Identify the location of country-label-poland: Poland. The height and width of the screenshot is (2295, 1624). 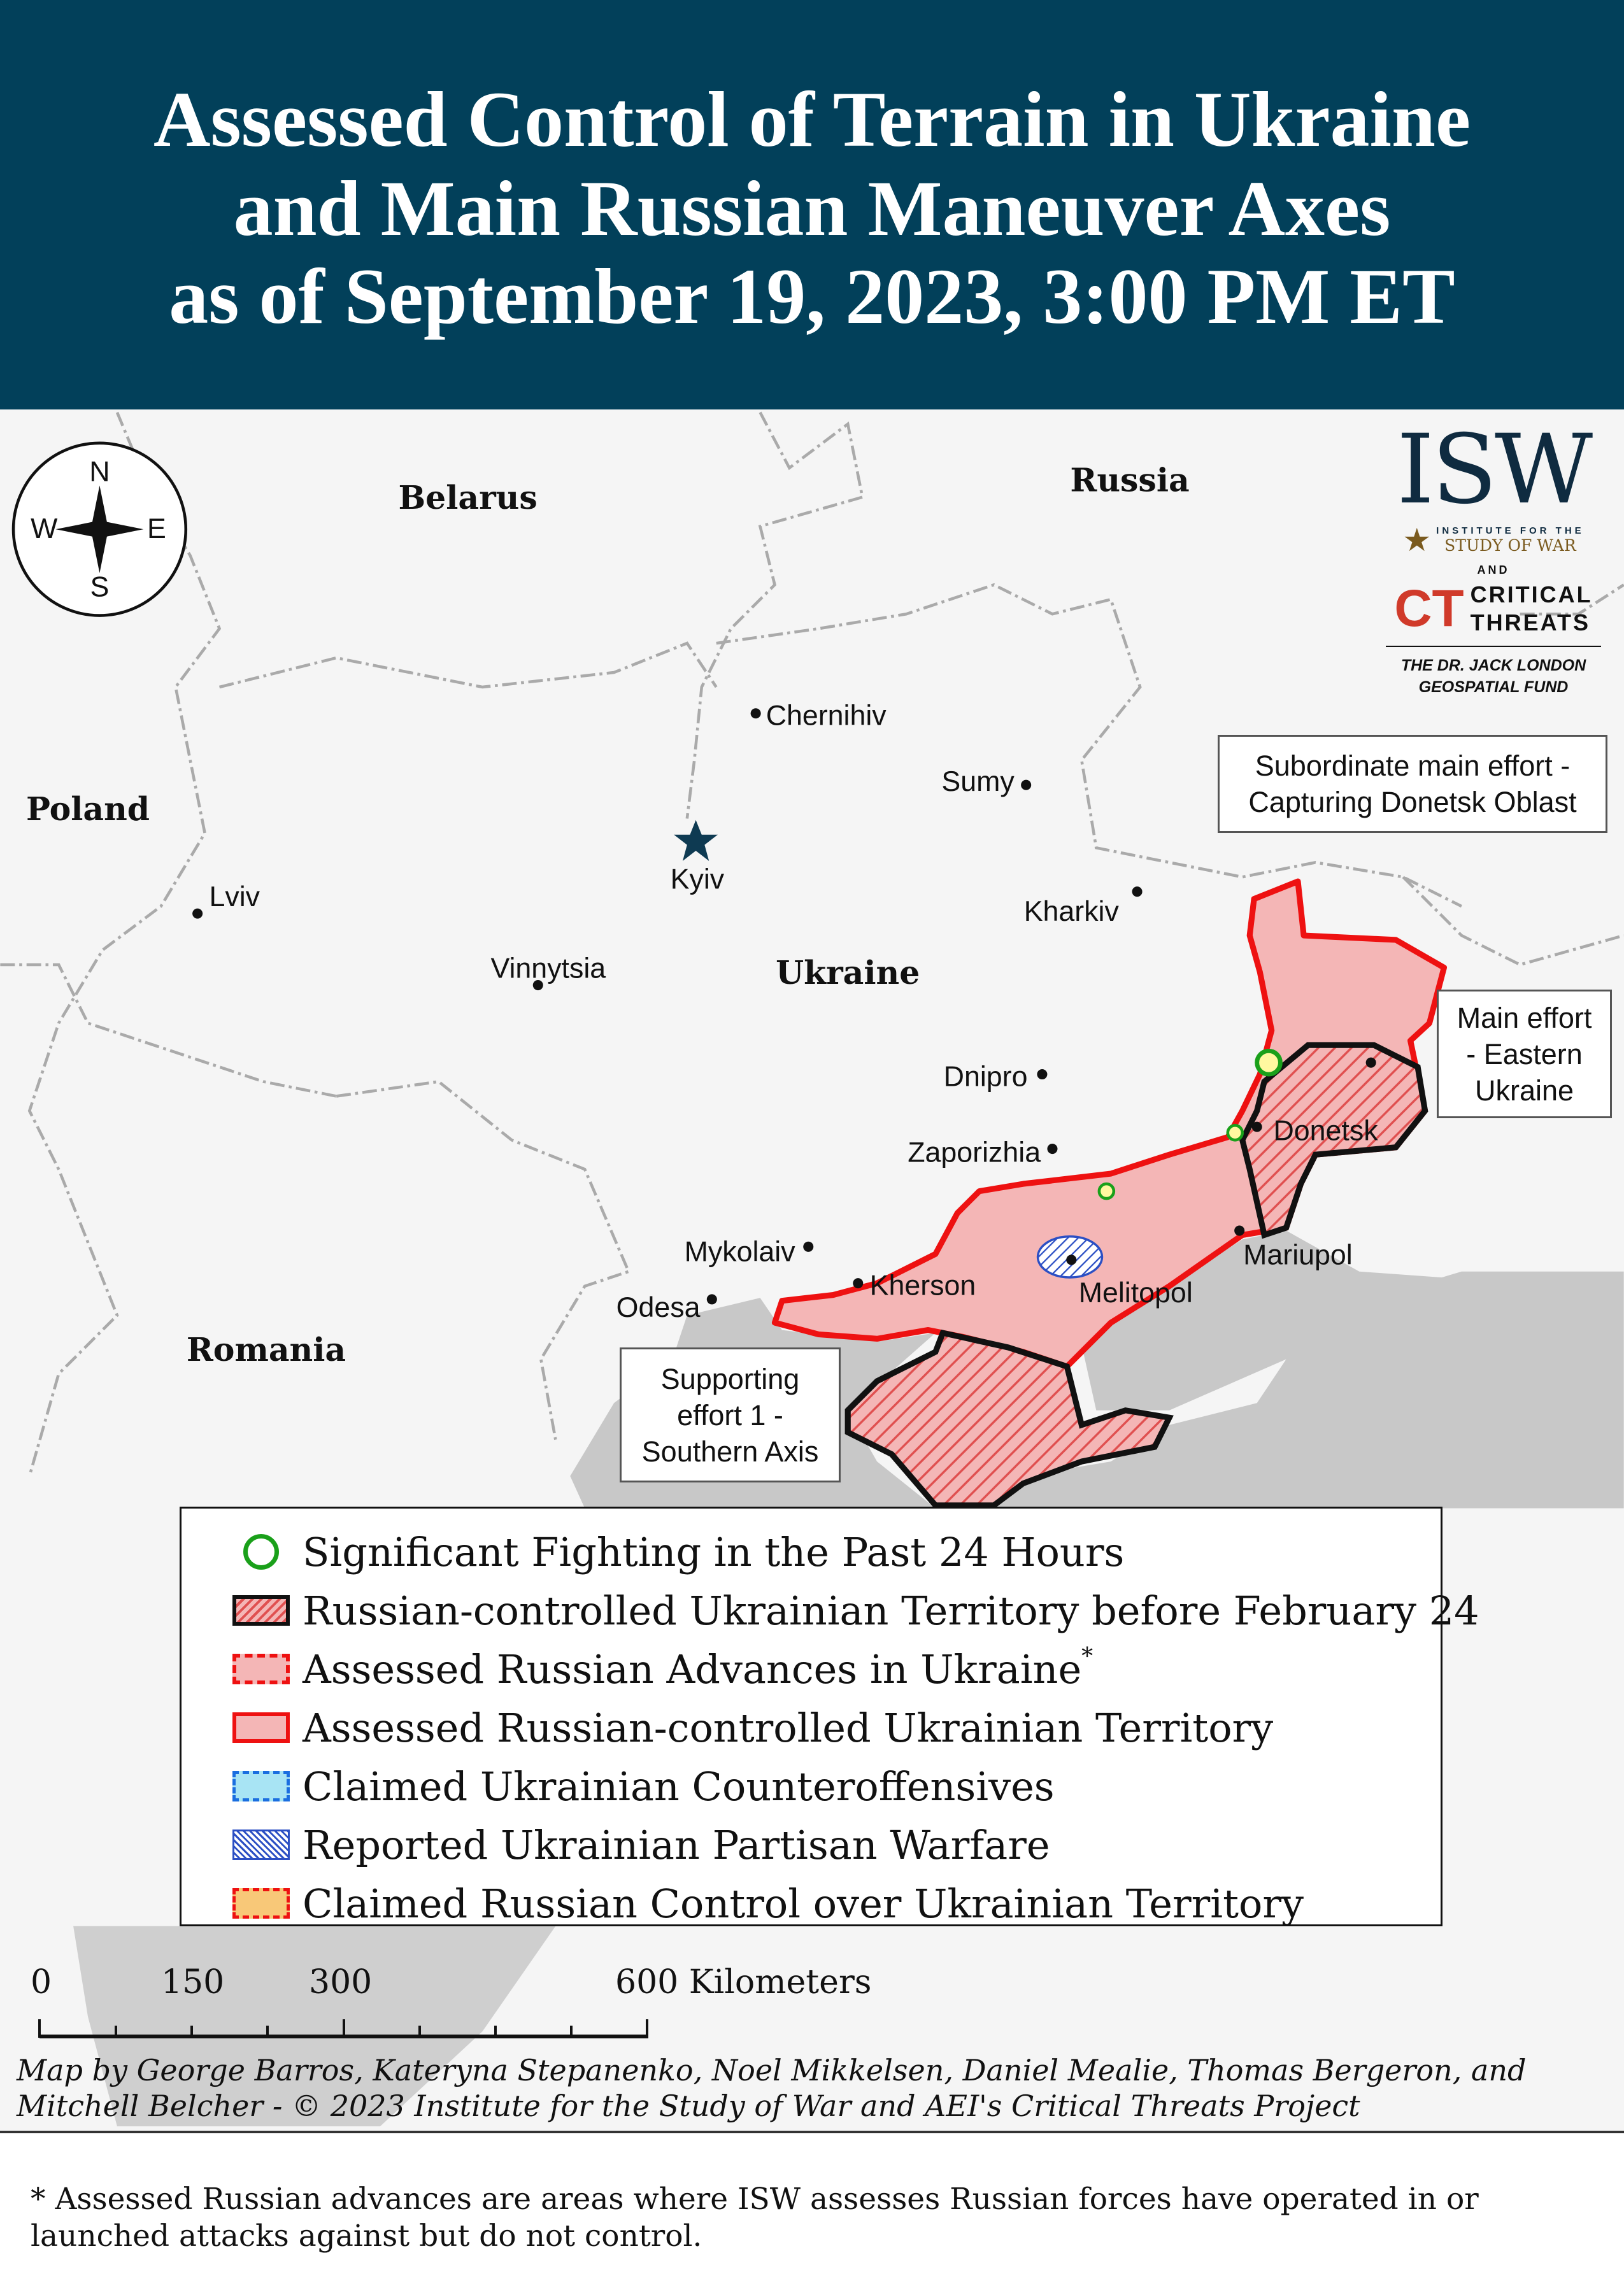
(88, 809).